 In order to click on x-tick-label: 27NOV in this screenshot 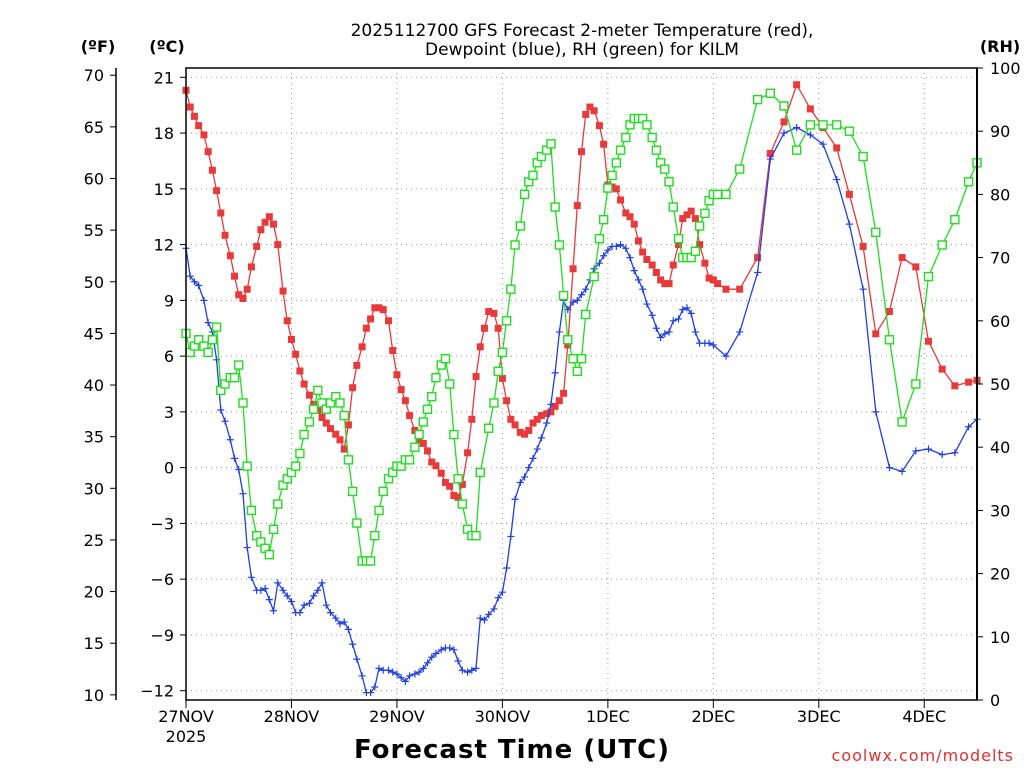, I will do `click(186, 716)`.